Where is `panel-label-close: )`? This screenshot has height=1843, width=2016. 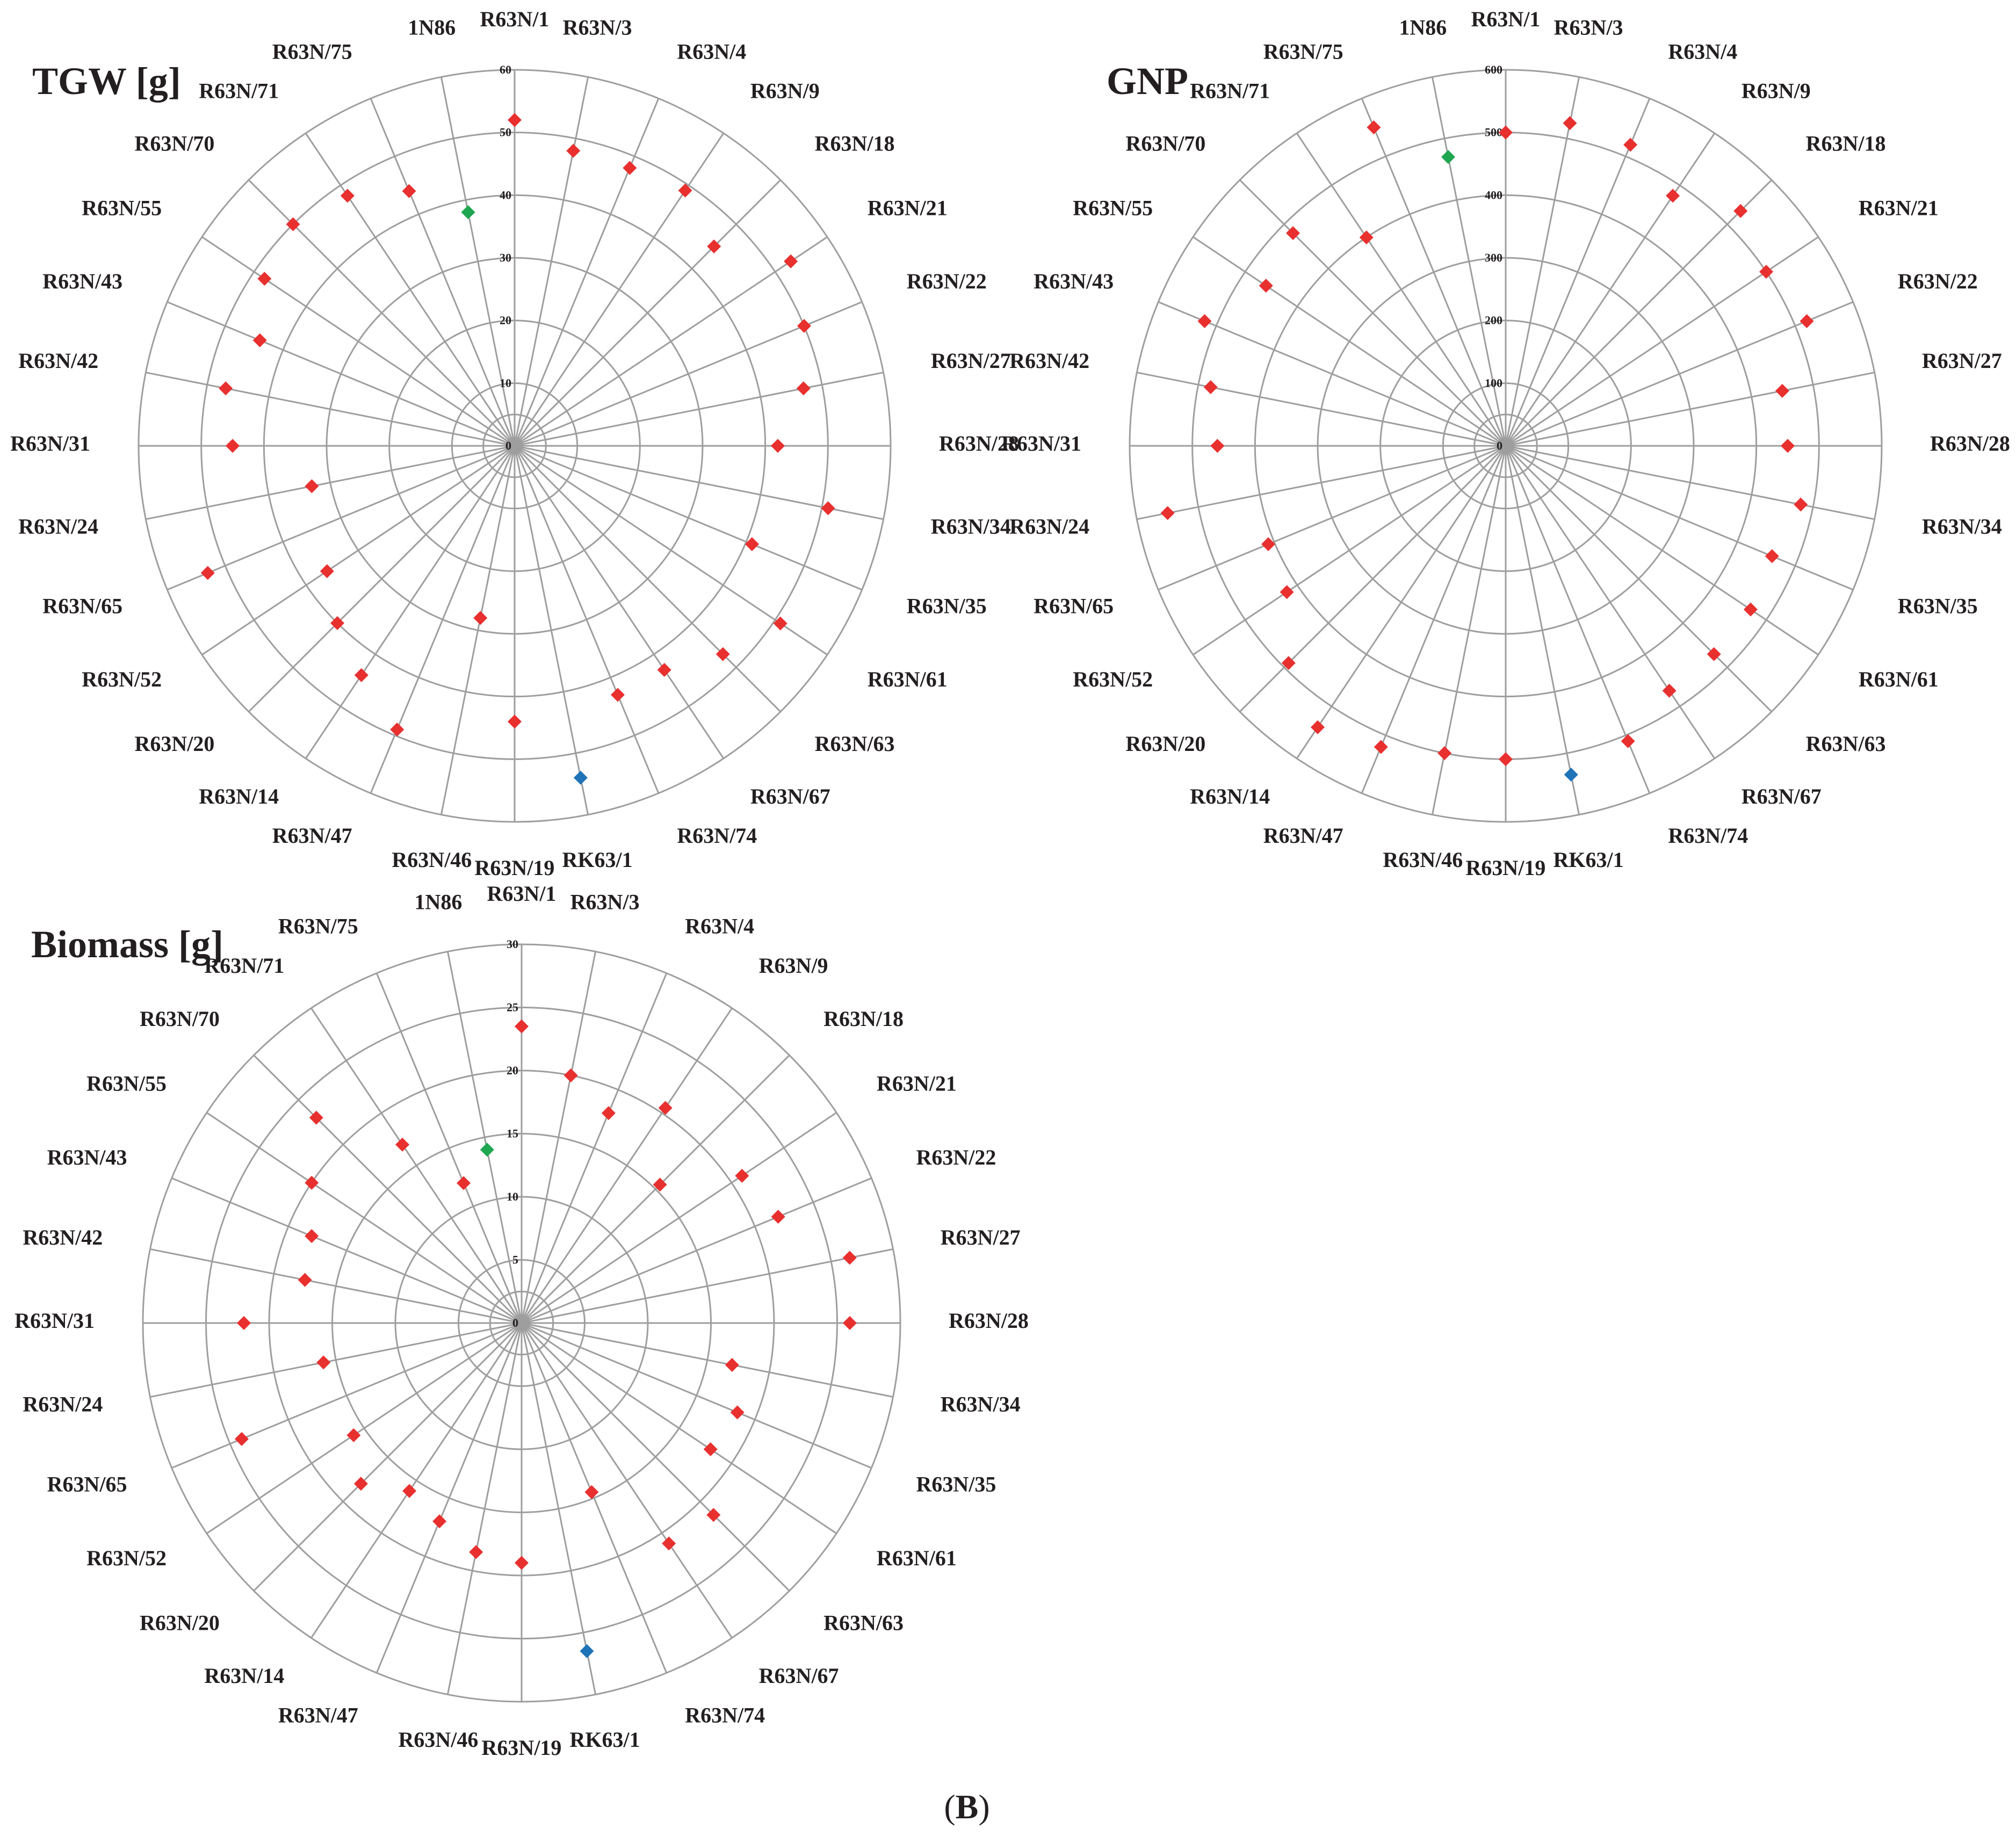
panel-label-close: ) is located at coordinates (983, 1807).